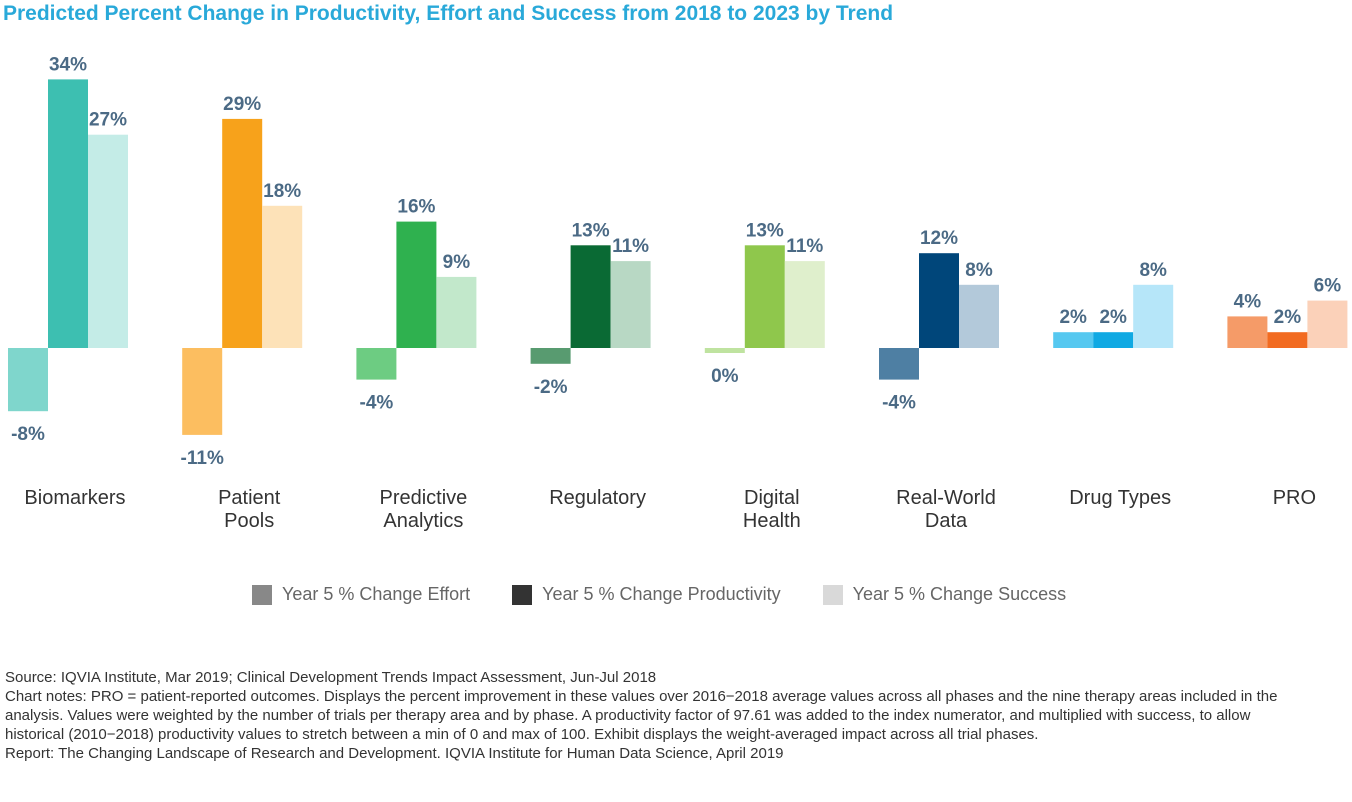 This screenshot has width=1352, height=802. Describe the element at coordinates (550, 356) in the screenshot. I see `bar-regulatory-effort` at that location.